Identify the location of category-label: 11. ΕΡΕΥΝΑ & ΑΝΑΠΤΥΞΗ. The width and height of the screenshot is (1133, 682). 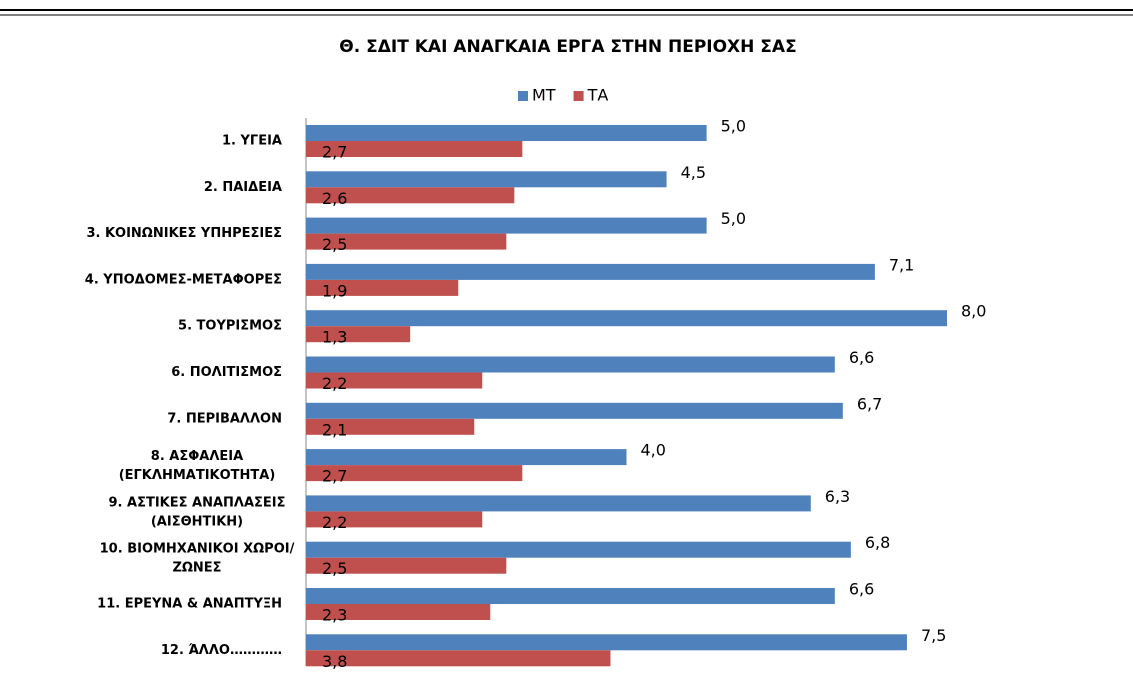
(189, 604).